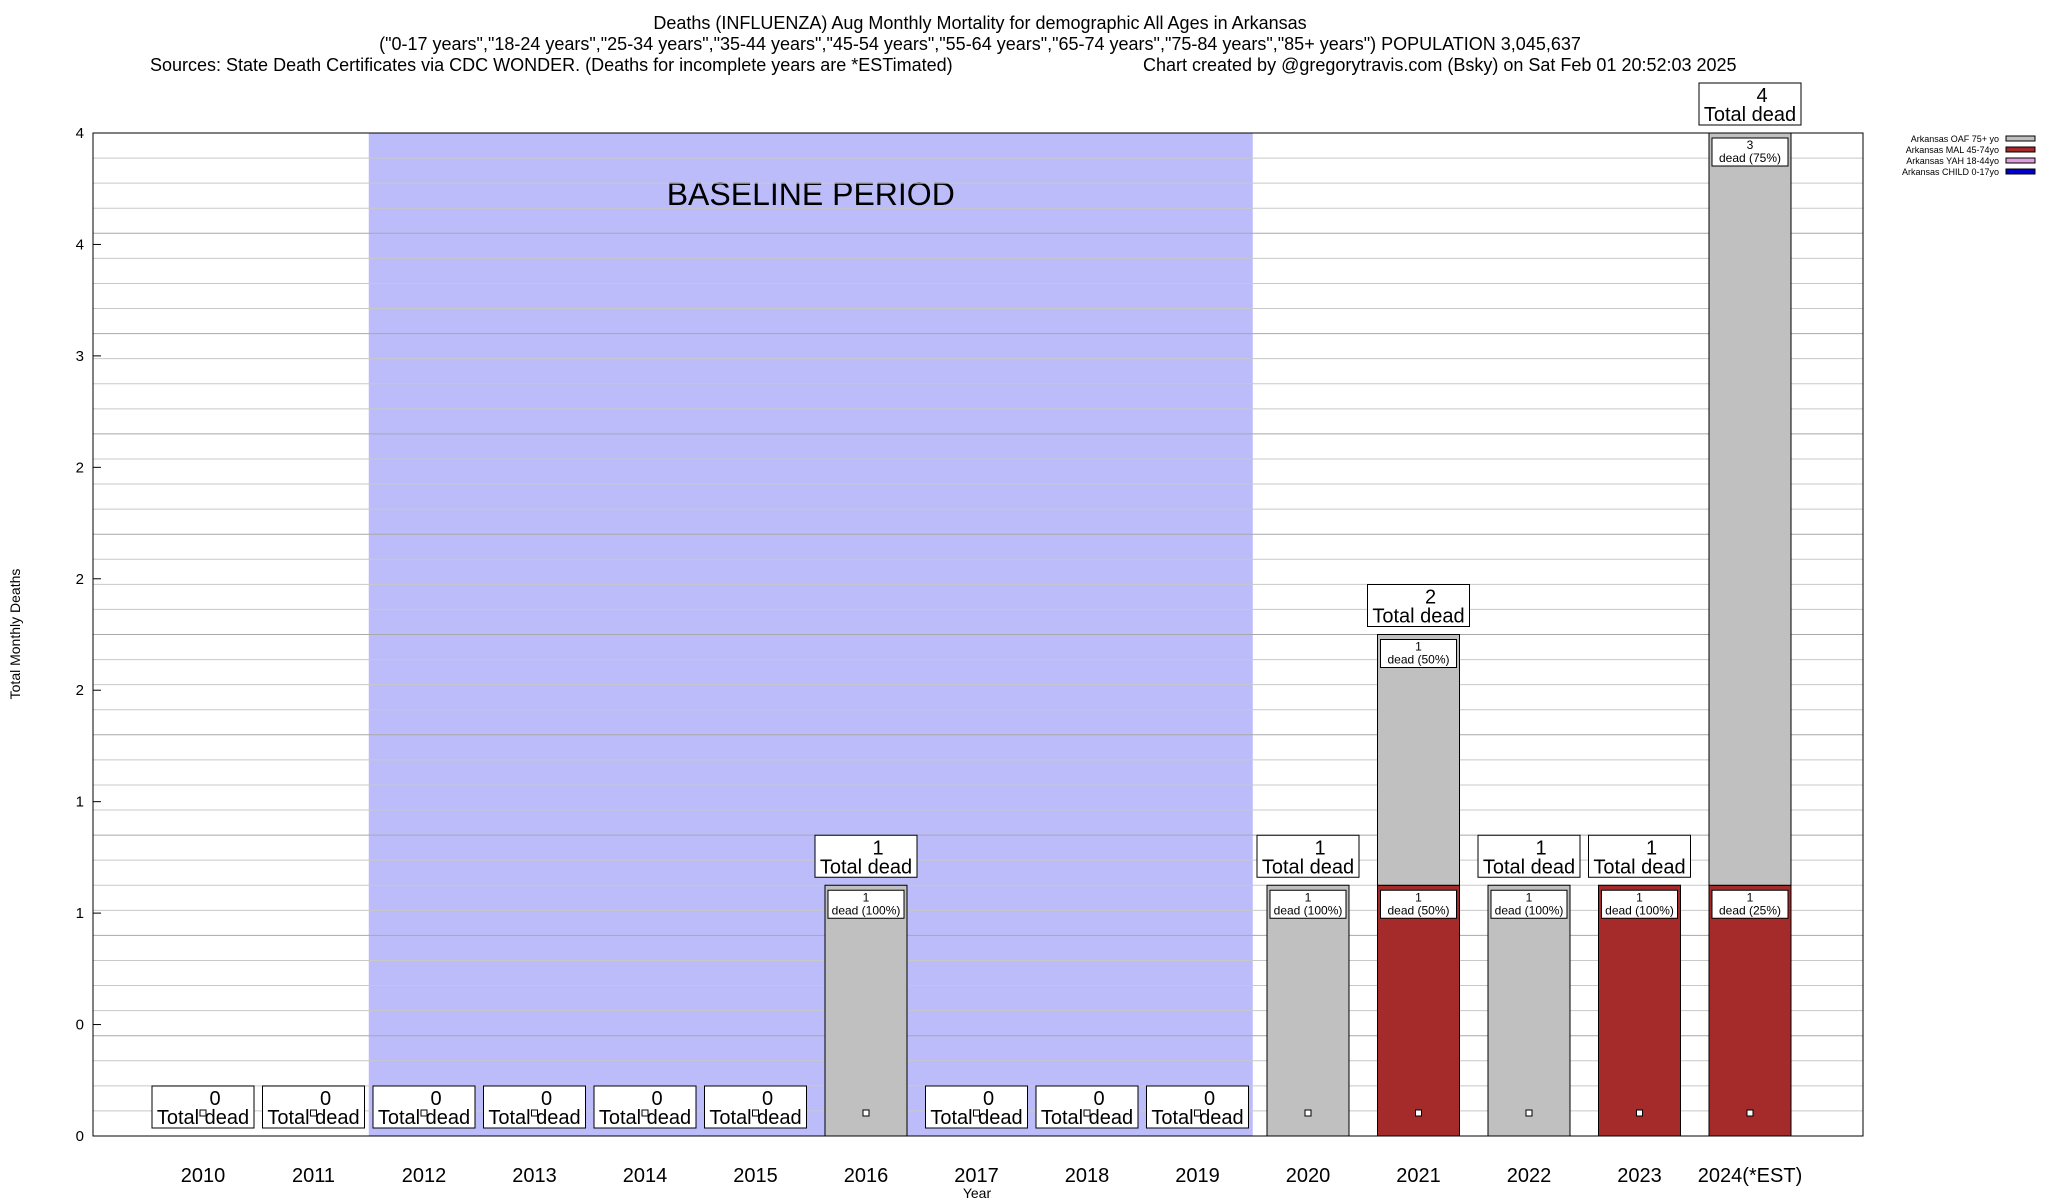  Describe the element at coordinates (1418, 1176) in the screenshot. I see `x-tick-label: 2021` at that location.